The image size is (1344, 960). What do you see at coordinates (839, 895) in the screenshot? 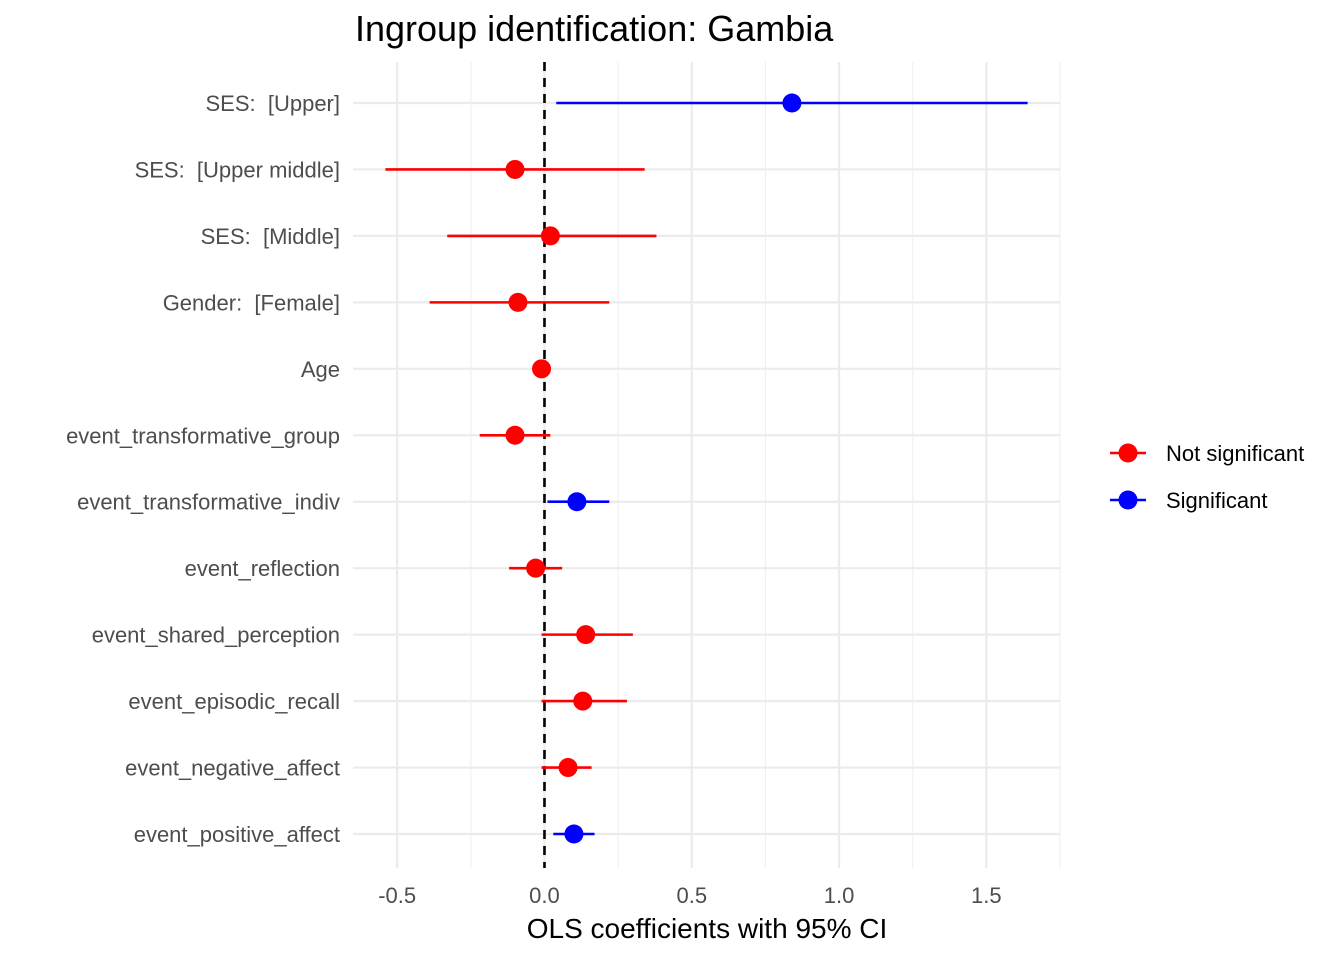
I see `x-tick-label: 1.0` at bounding box center [839, 895].